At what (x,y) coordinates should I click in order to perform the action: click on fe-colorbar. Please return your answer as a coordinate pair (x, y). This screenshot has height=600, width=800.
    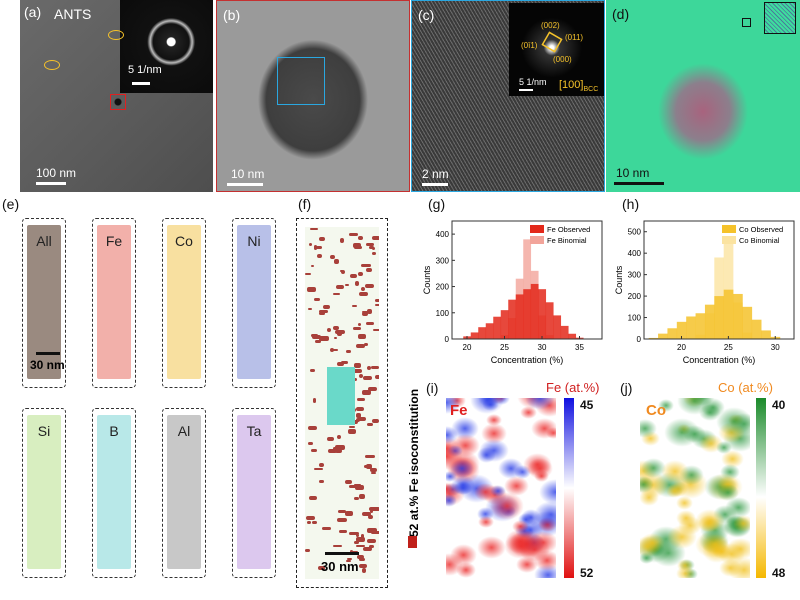
    Looking at the image, I should click on (569, 488).